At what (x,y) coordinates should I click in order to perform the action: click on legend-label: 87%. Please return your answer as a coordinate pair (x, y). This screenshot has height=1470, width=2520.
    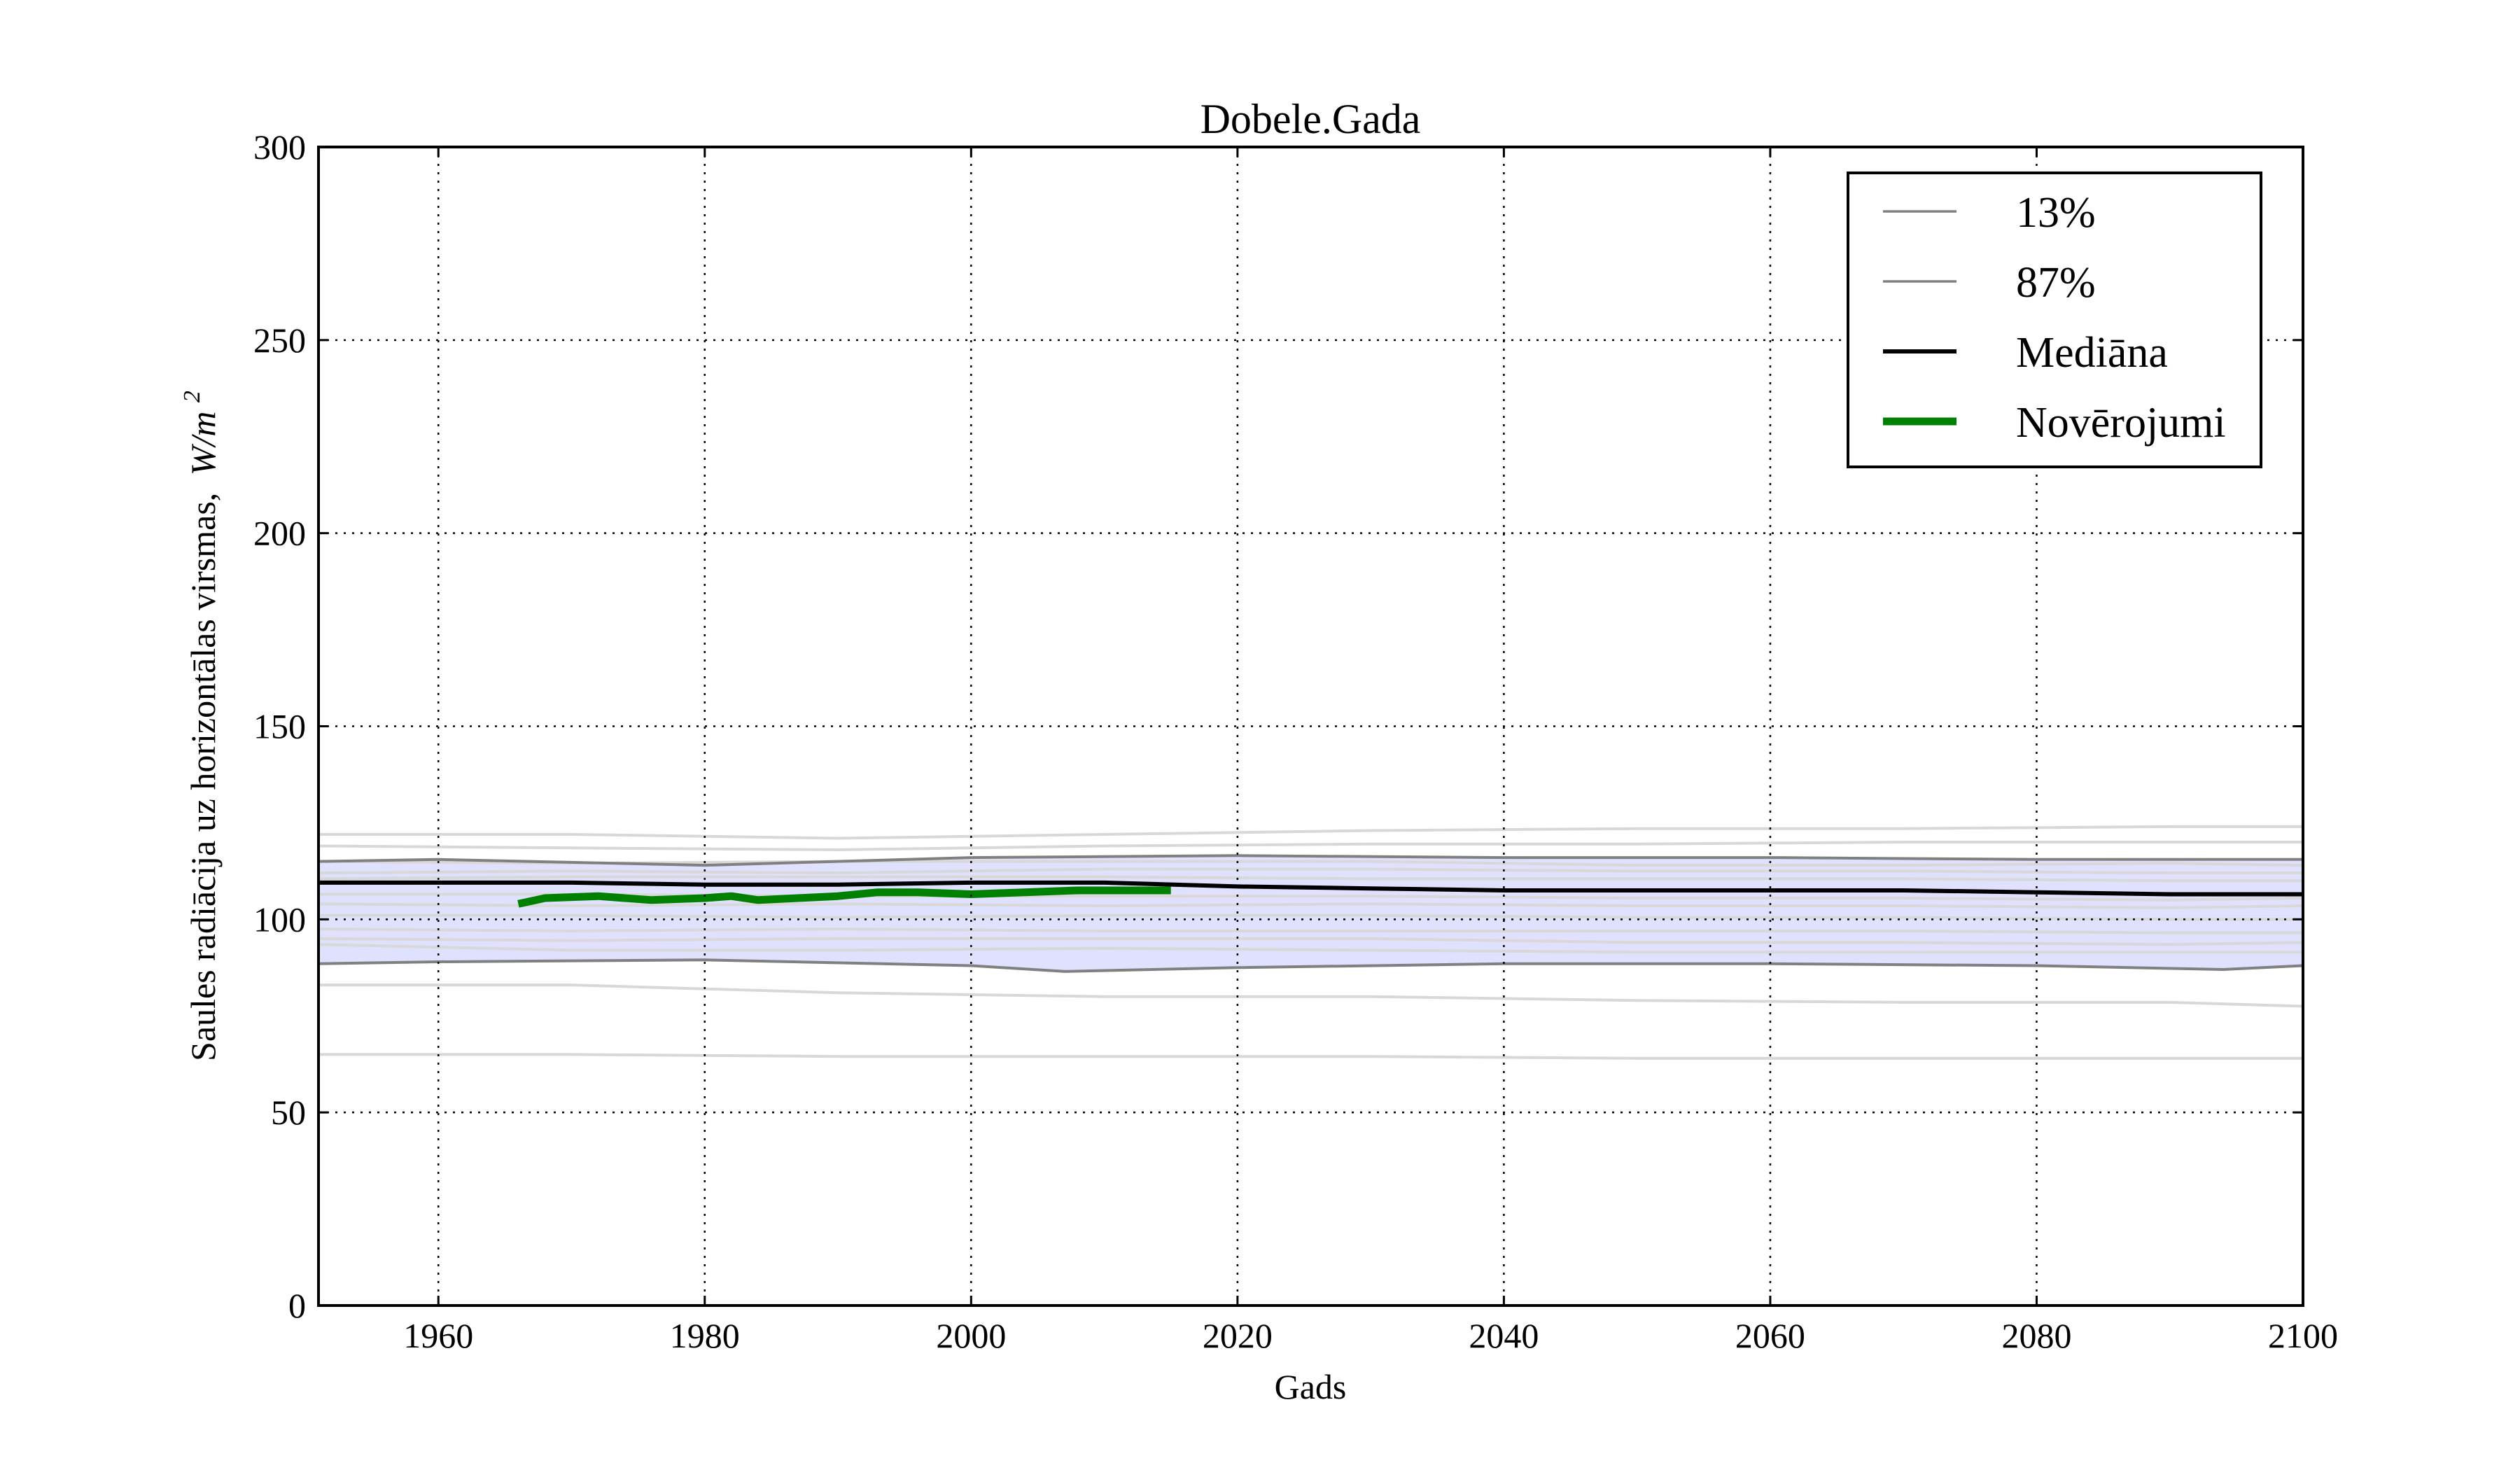
    Looking at the image, I should click on (2056, 283).